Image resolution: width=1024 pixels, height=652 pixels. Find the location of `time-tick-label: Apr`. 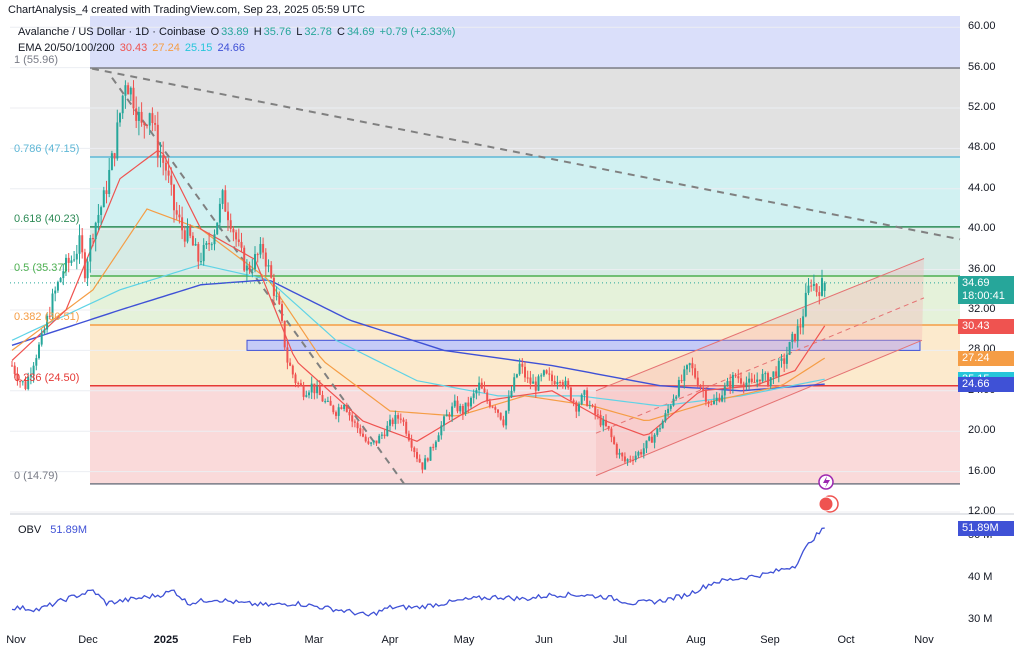

time-tick-label: Apr is located at coordinates (390, 640).